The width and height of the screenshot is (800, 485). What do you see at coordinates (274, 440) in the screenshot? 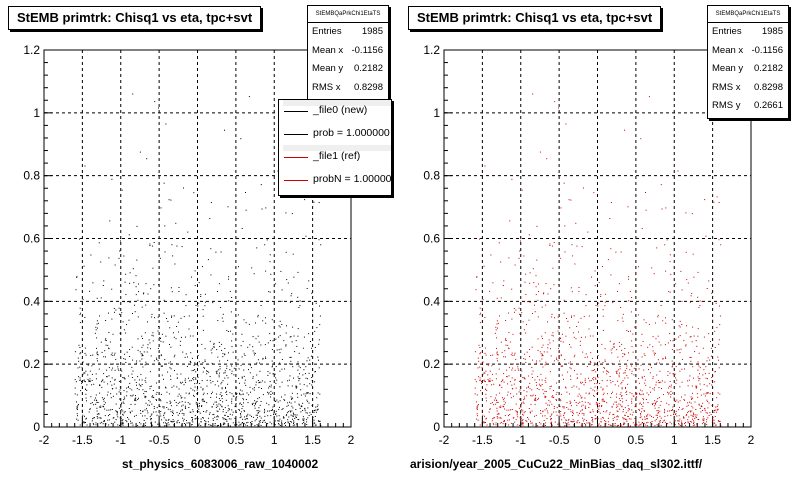
I see `left-x-tick-label: 1` at bounding box center [274, 440].